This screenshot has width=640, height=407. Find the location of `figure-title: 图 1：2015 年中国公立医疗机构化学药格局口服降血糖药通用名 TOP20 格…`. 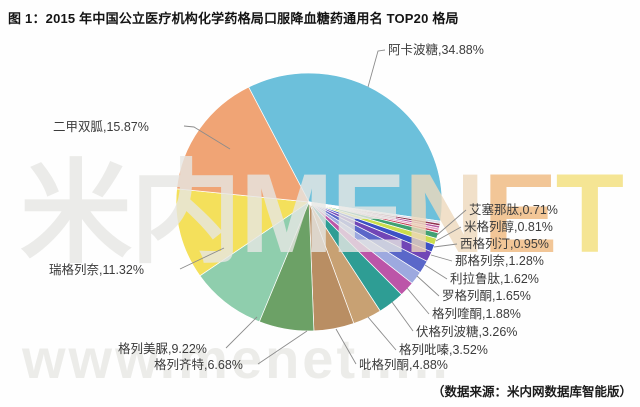

figure-title: 图 1：2015 年中国公立医疗机构化学药格局口服降血糖药通用名 TOP20 格… is located at coordinates (233, 18).